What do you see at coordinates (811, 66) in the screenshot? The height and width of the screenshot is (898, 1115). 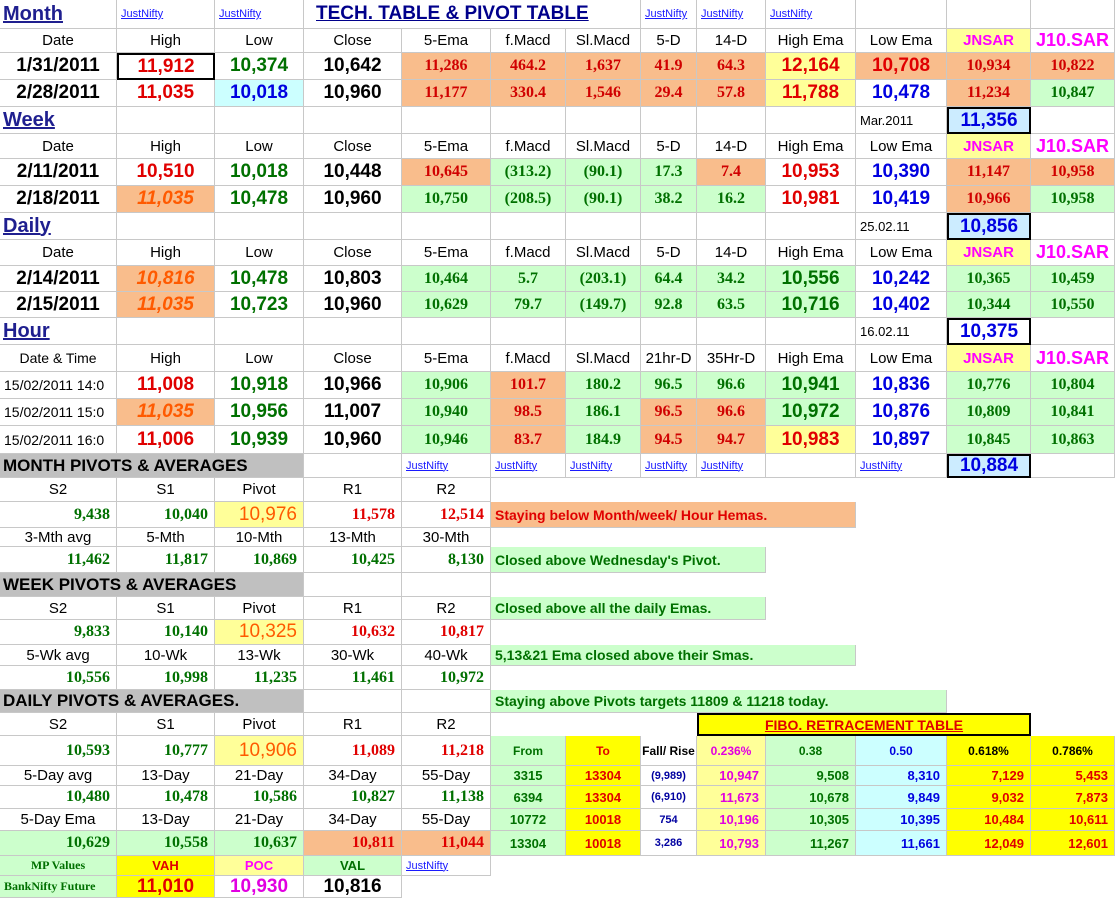 I see `cell-highema: 12,164` at bounding box center [811, 66].